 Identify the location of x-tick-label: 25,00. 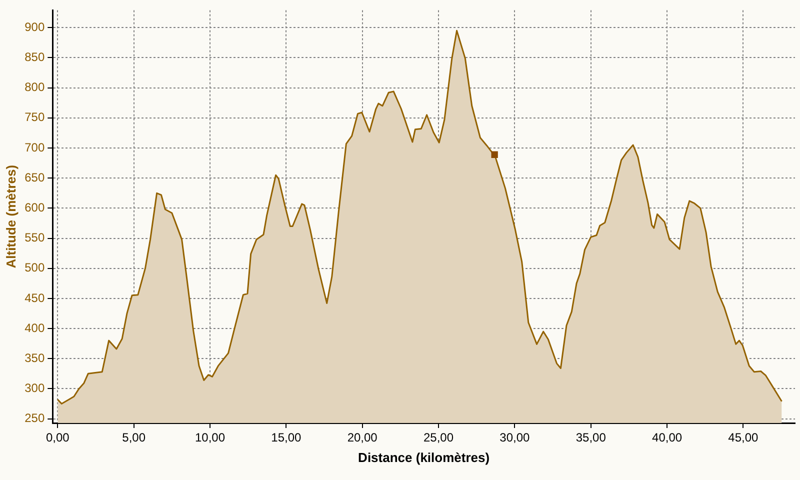
(438, 437).